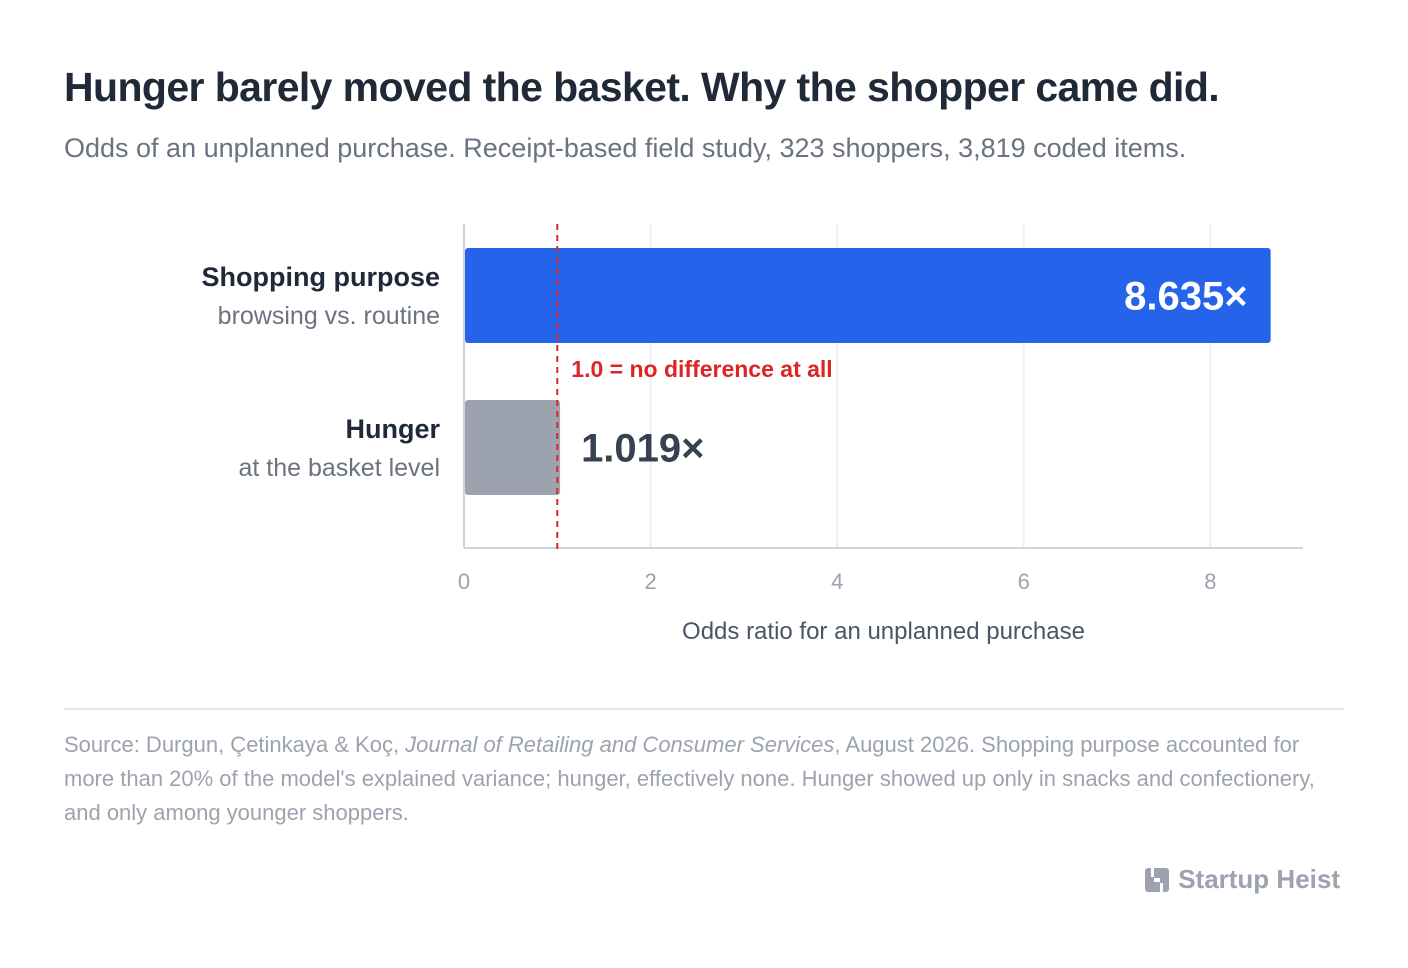  Describe the element at coordinates (393, 429) in the screenshot. I see `category-label: Hunger` at that location.